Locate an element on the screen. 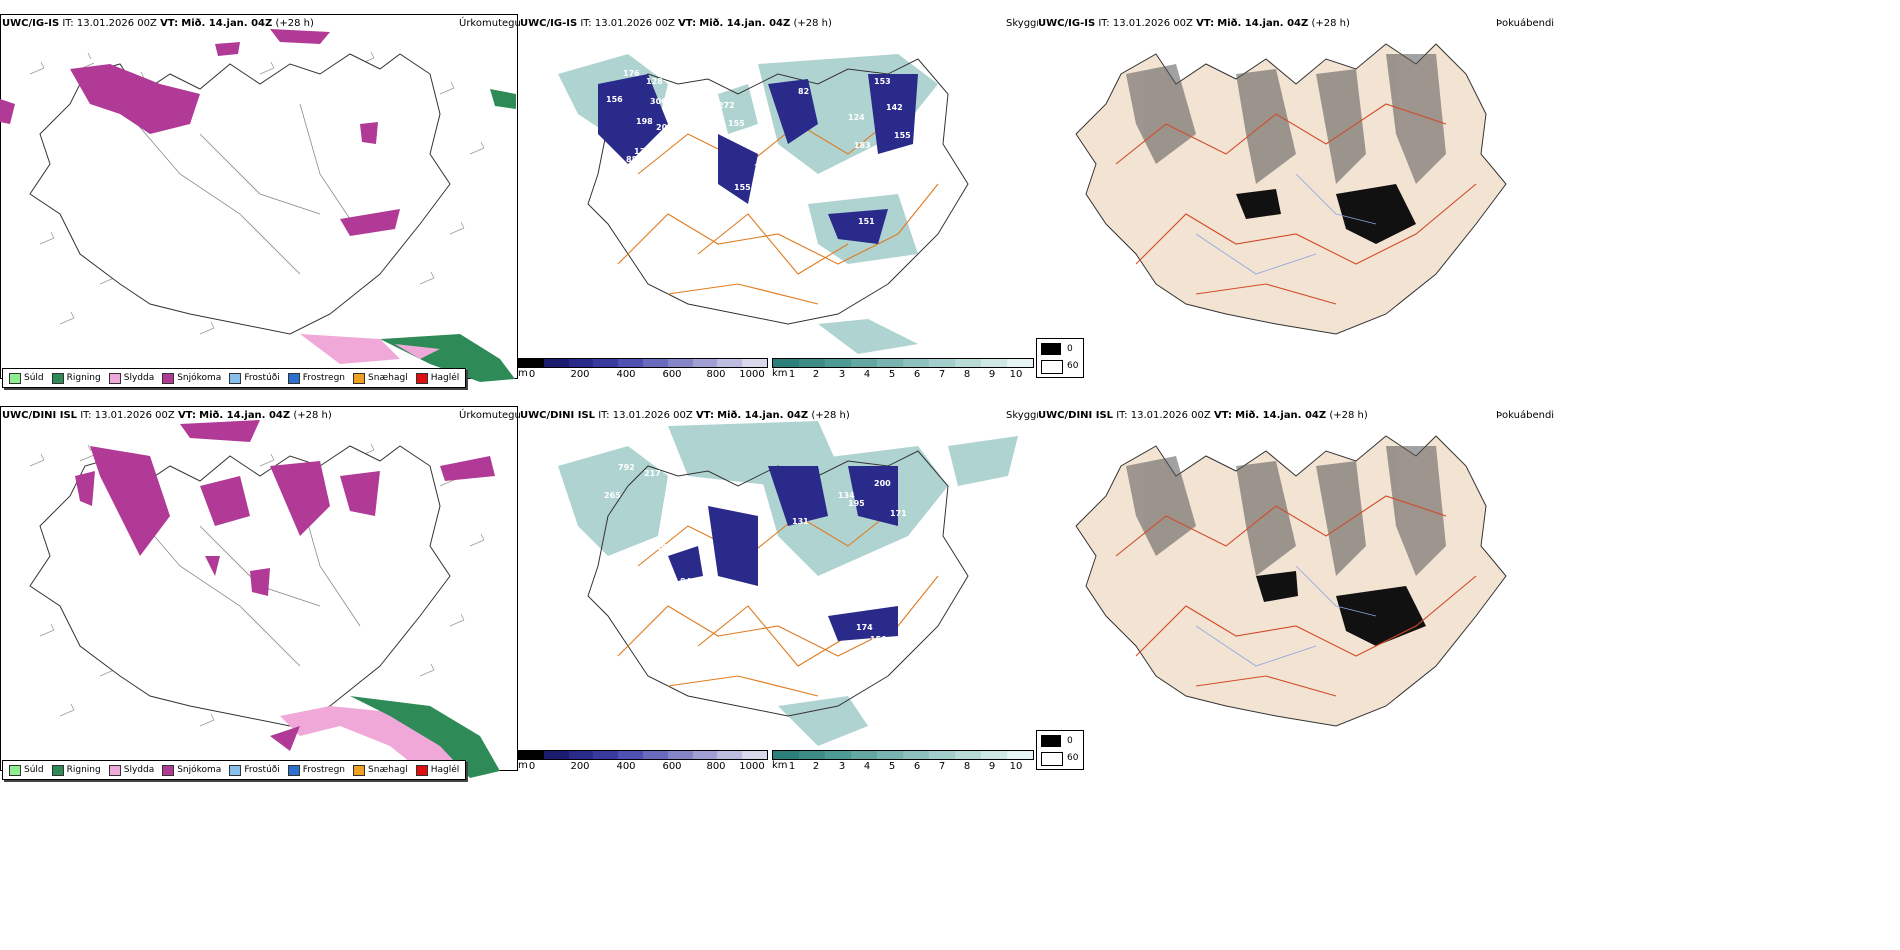 The image size is (1900, 950). visibility-tick: 5 is located at coordinates (892, 766).